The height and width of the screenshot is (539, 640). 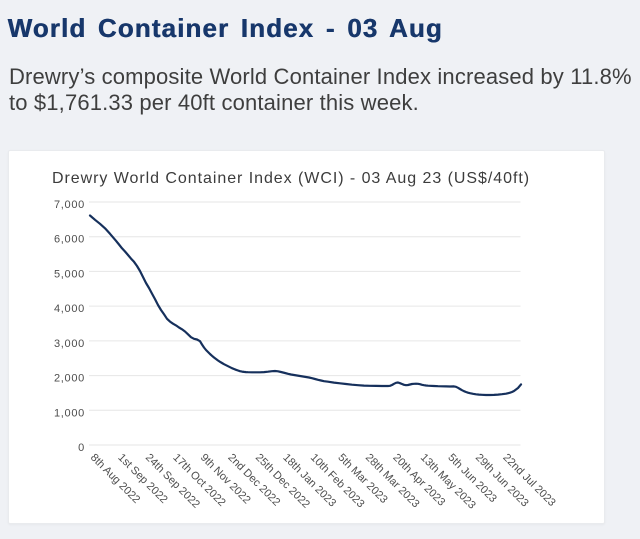 I want to click on svg-text: 3,000, so click(x=69, y=344).